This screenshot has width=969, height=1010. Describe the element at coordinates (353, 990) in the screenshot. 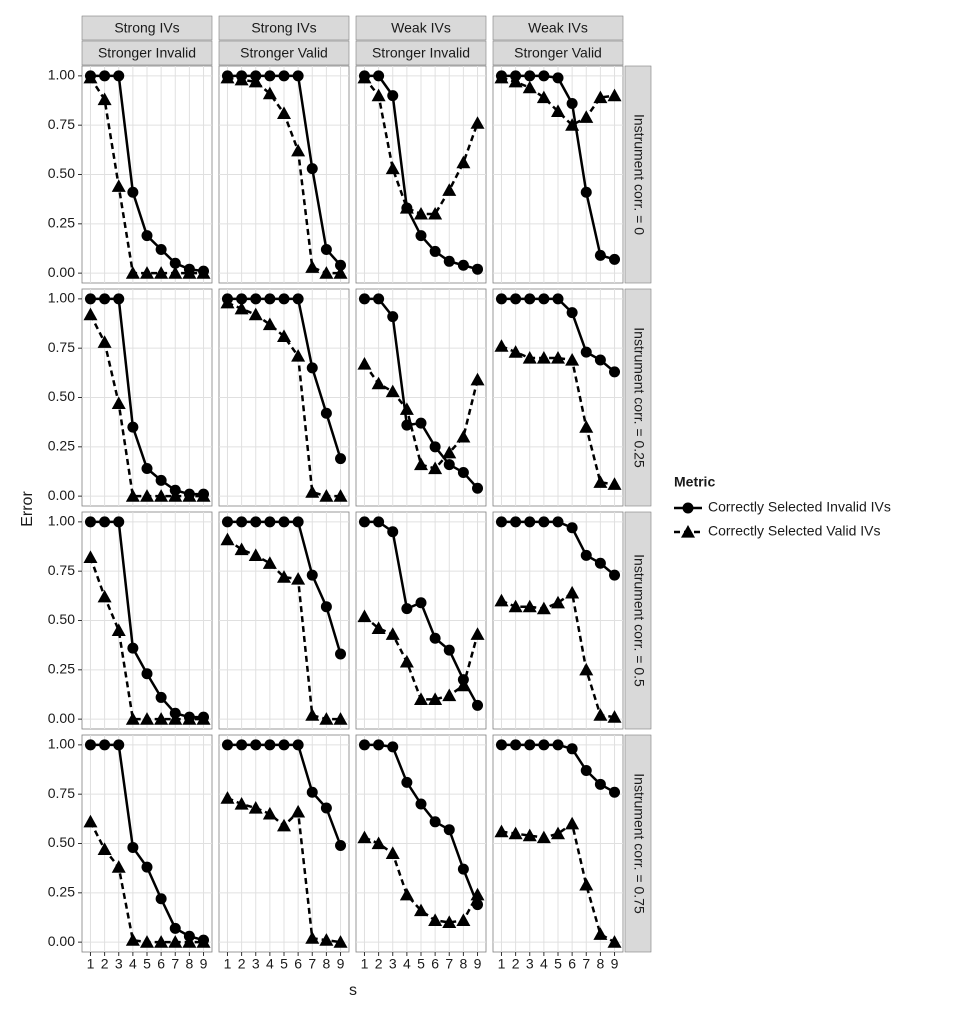

I see `x-axis-title: s` at that location.